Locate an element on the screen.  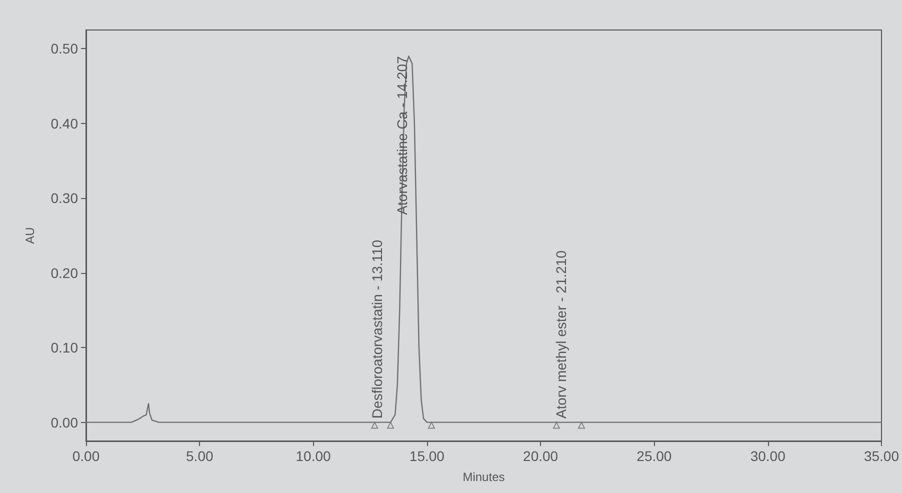
annotation: Atorvastatine Ca - 14.207 is located at coordinates (402, 135).